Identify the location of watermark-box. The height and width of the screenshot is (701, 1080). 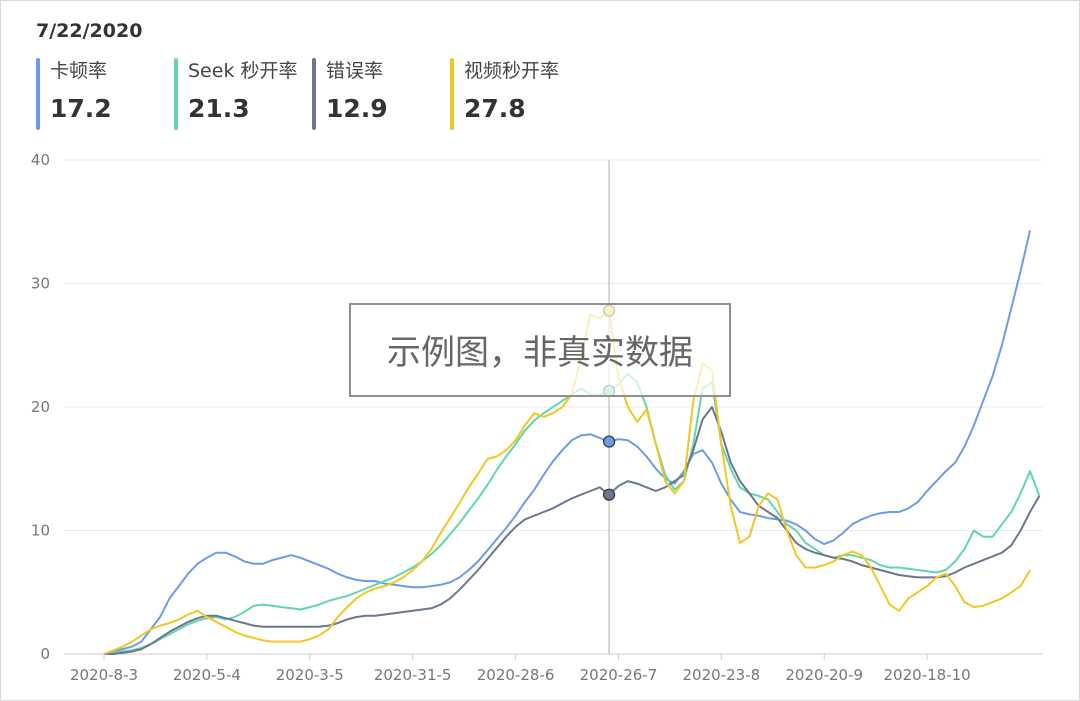
(540, 350).